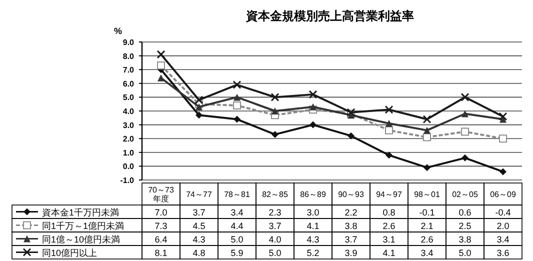  I want to click on x-tick-label: 86～89, so click(313, 194).